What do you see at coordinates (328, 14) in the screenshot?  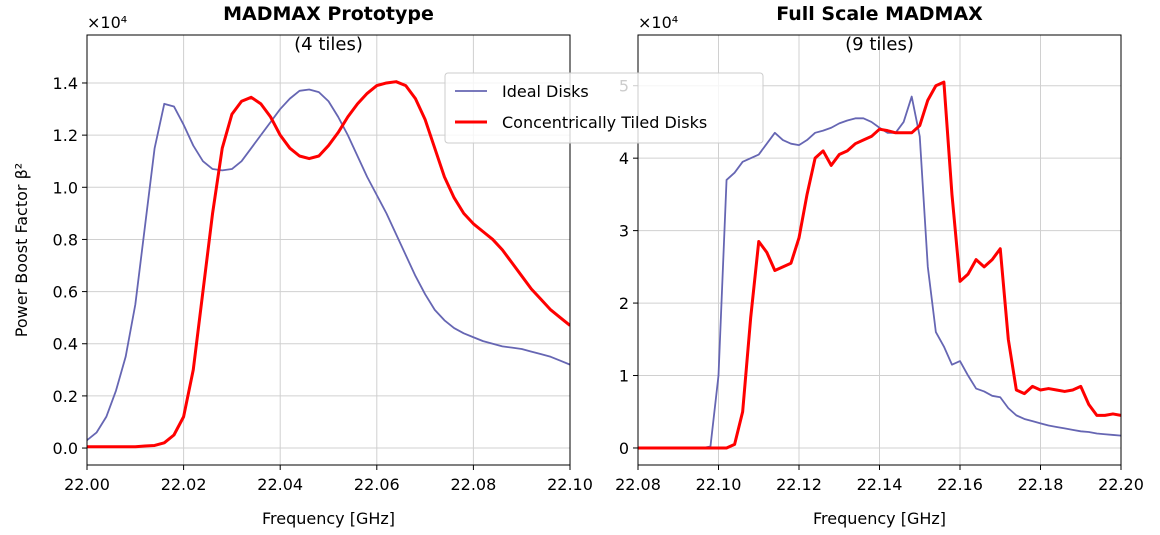 I see `chart-title: MADMAX Prototype` at bounding box center [328, 14].